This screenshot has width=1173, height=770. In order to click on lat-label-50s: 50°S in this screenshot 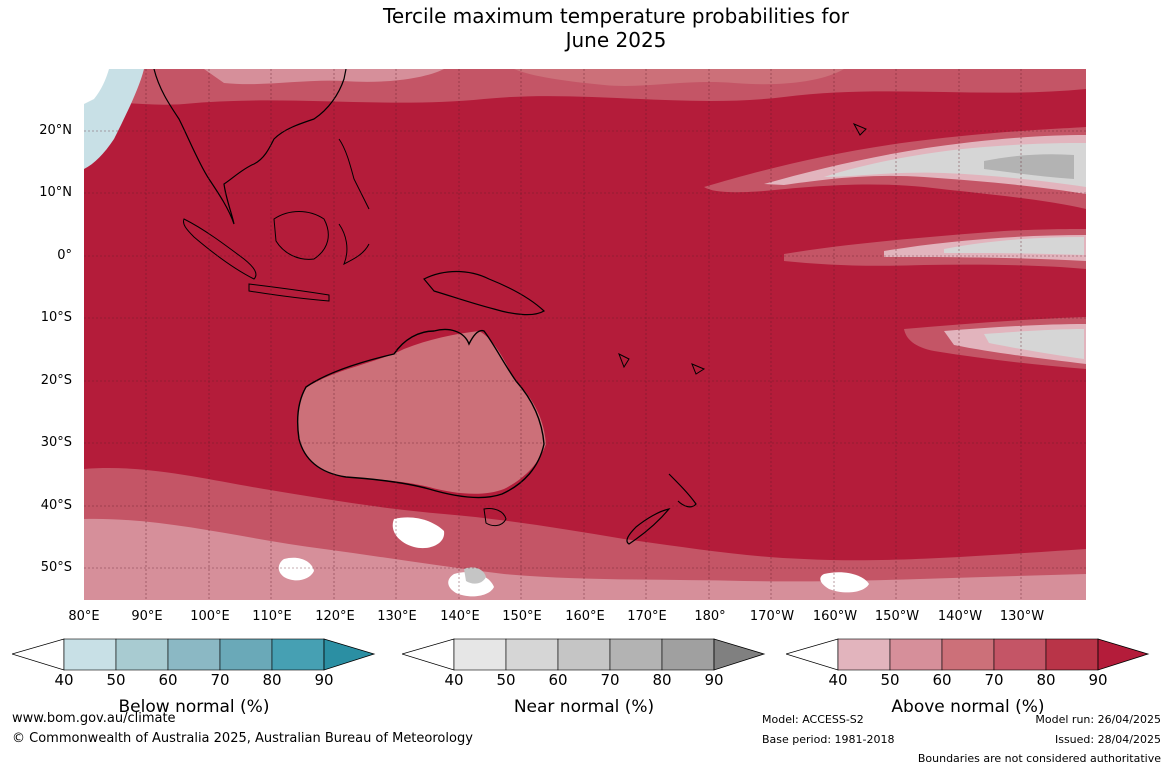, I will do `click(56, 567)`.